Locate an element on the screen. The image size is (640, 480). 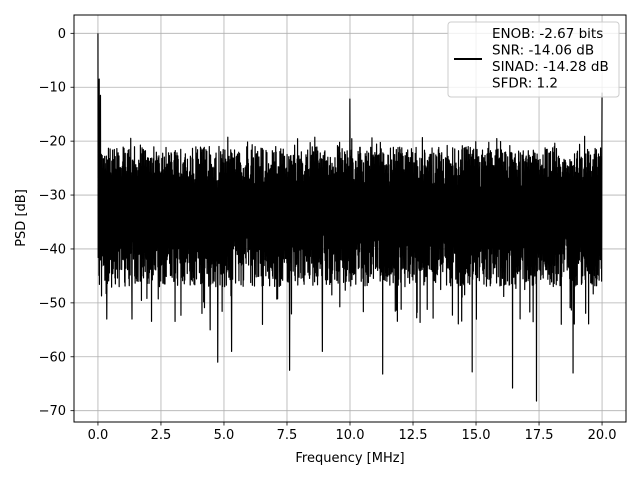
legend-line: SNR: -14.06 dB is located at coordinates (543, 51).